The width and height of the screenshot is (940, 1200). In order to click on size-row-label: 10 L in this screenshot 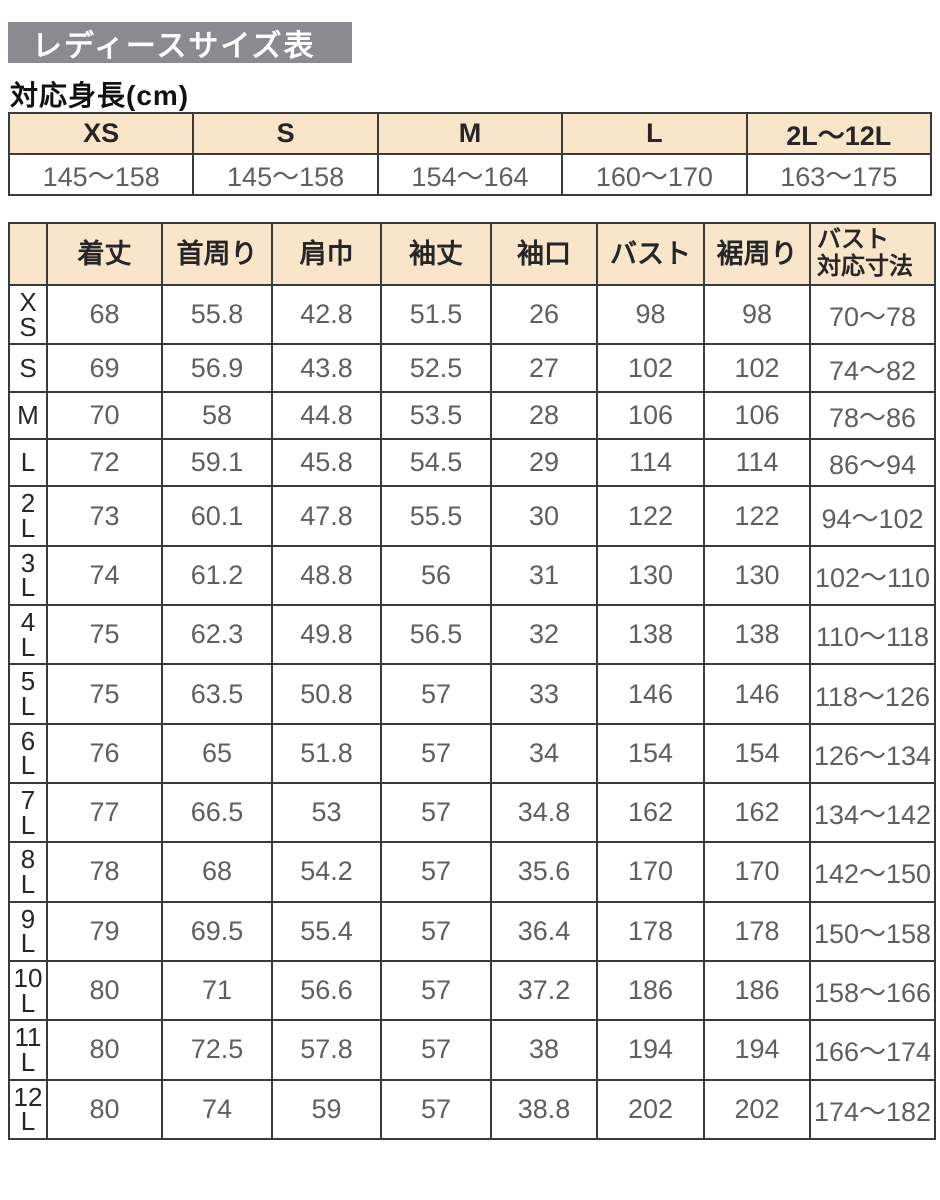, I will do `click(28, 990)`.